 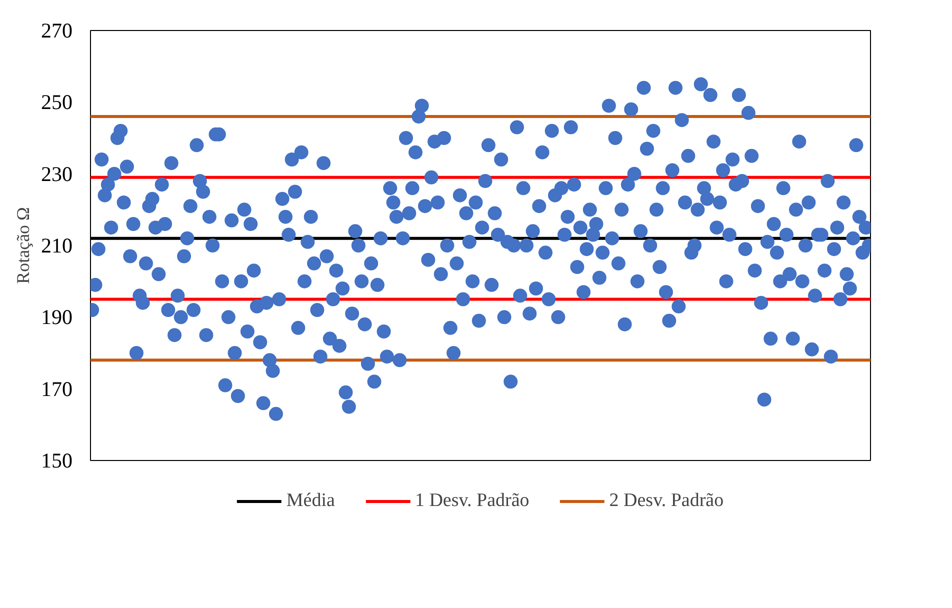 I want to click on y-tick-label: 190, so click(x=56, y=317).